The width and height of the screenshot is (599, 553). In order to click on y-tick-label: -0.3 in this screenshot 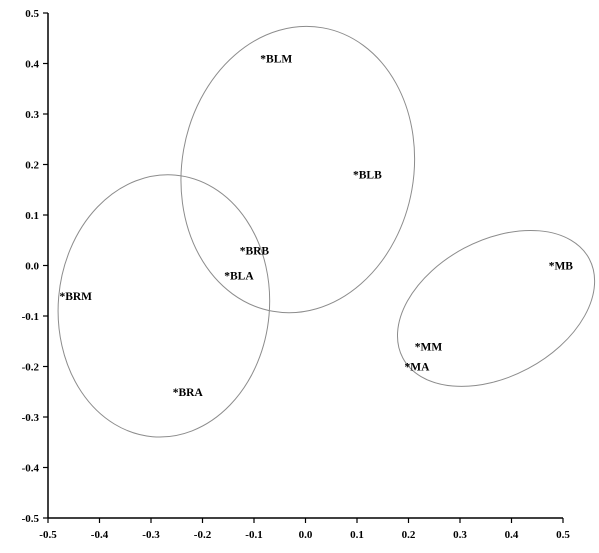, I will do `click(31, 418)`.